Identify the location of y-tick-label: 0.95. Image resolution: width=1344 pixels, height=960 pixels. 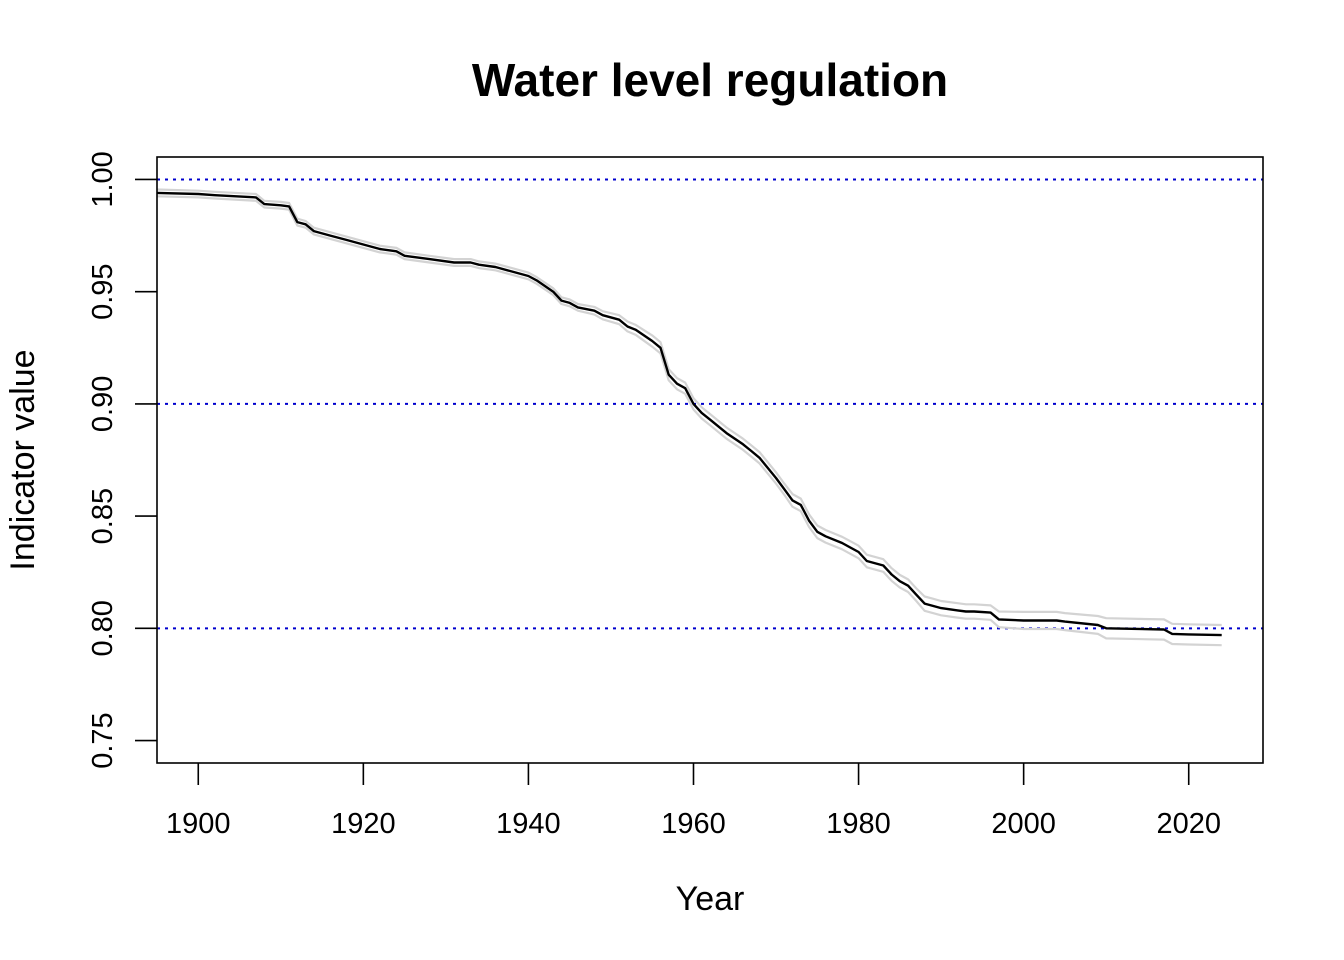
(103, 291).